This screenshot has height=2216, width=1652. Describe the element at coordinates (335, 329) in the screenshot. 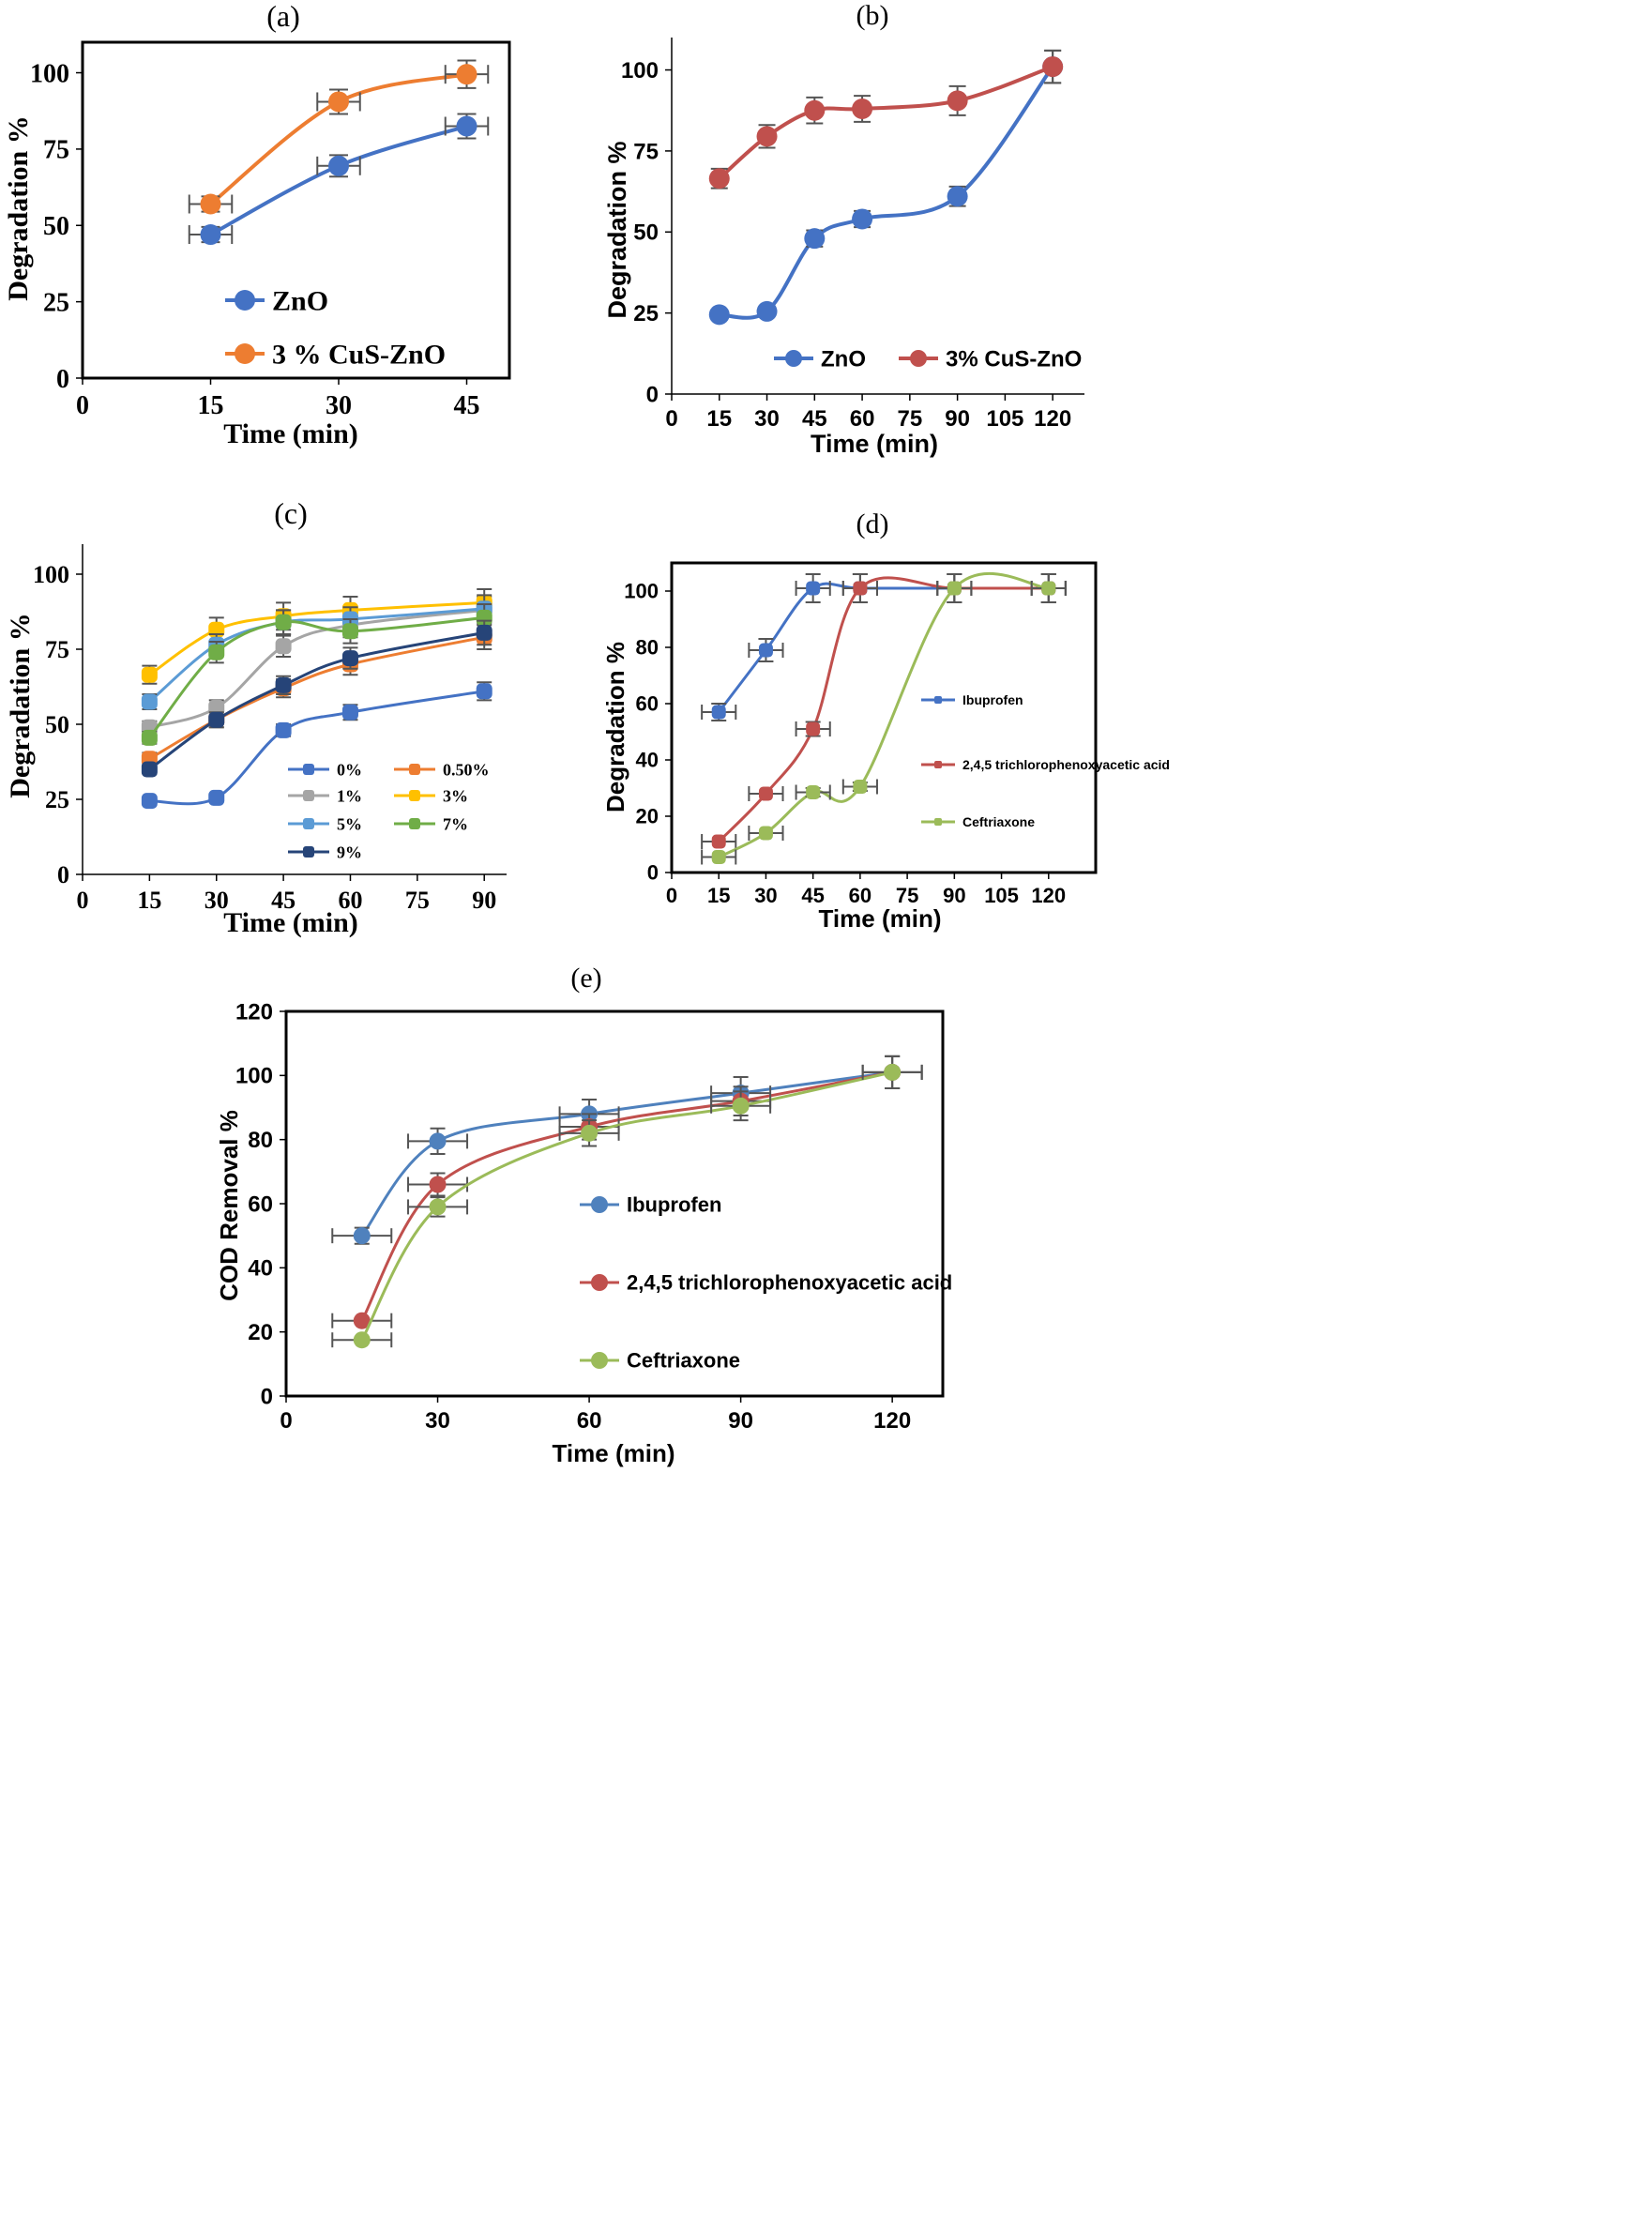

I see `legend: ZnO 3 % CuS-ZnO` at that location.